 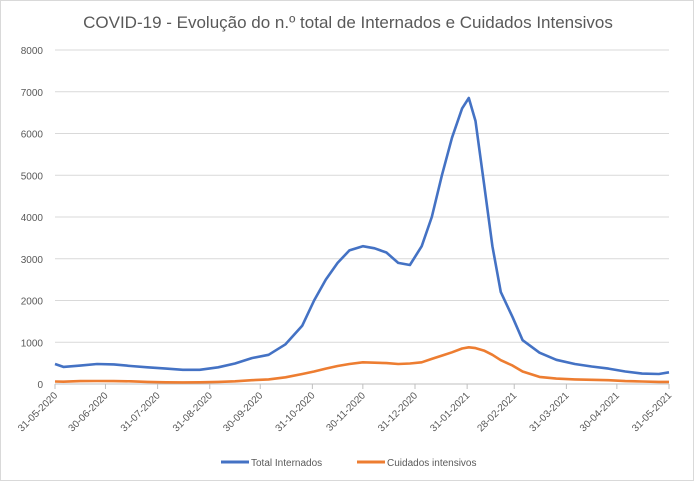 What do you see at coordinates (32, 302) in the screenshot?
I see `y-tick-label: 2000` at bounding box center [32, 302].